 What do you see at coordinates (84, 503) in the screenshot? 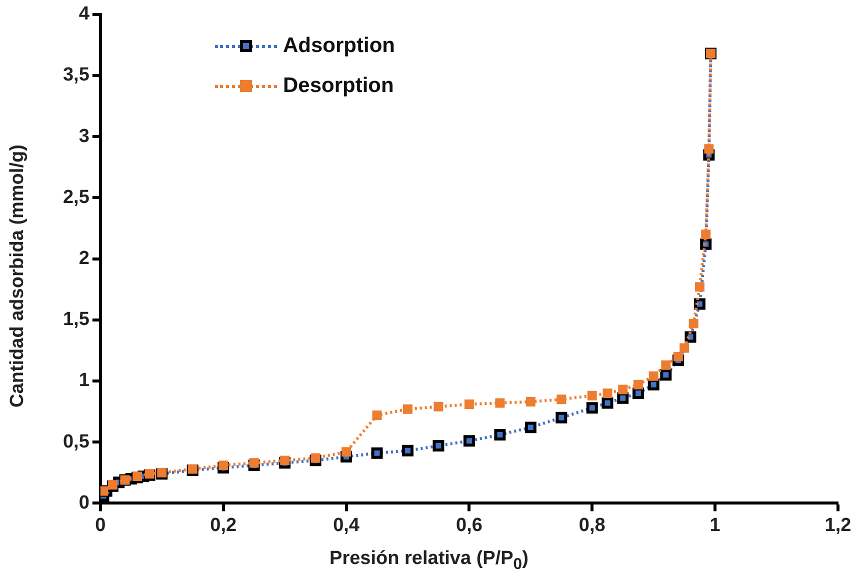
I see `y-tick-label: 0` at bounding box center [84, 503].